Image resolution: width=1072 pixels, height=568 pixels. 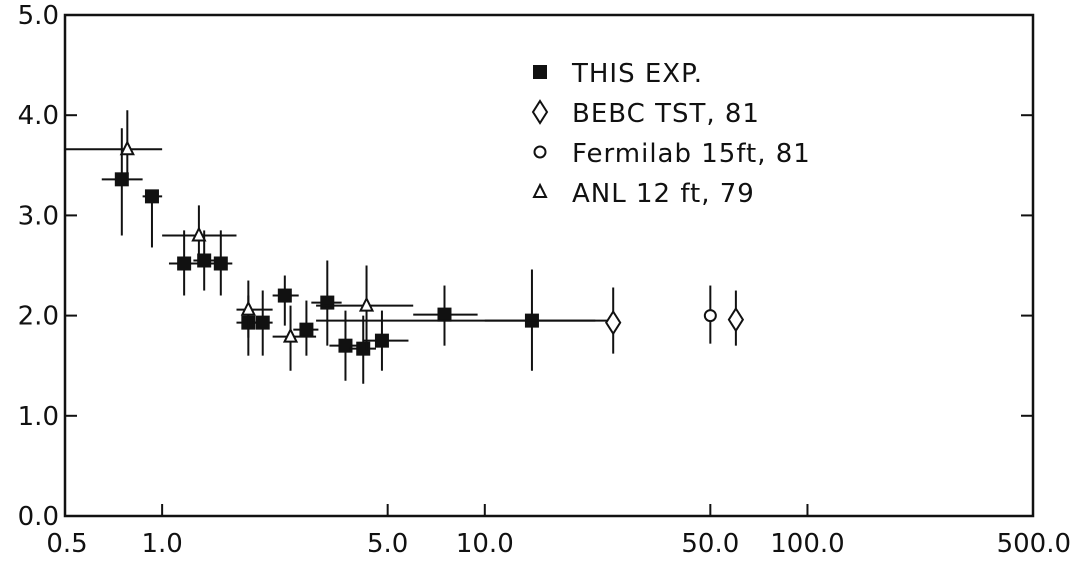 I want to click on series-0-point-11-marker, so click(x=363, y=348).